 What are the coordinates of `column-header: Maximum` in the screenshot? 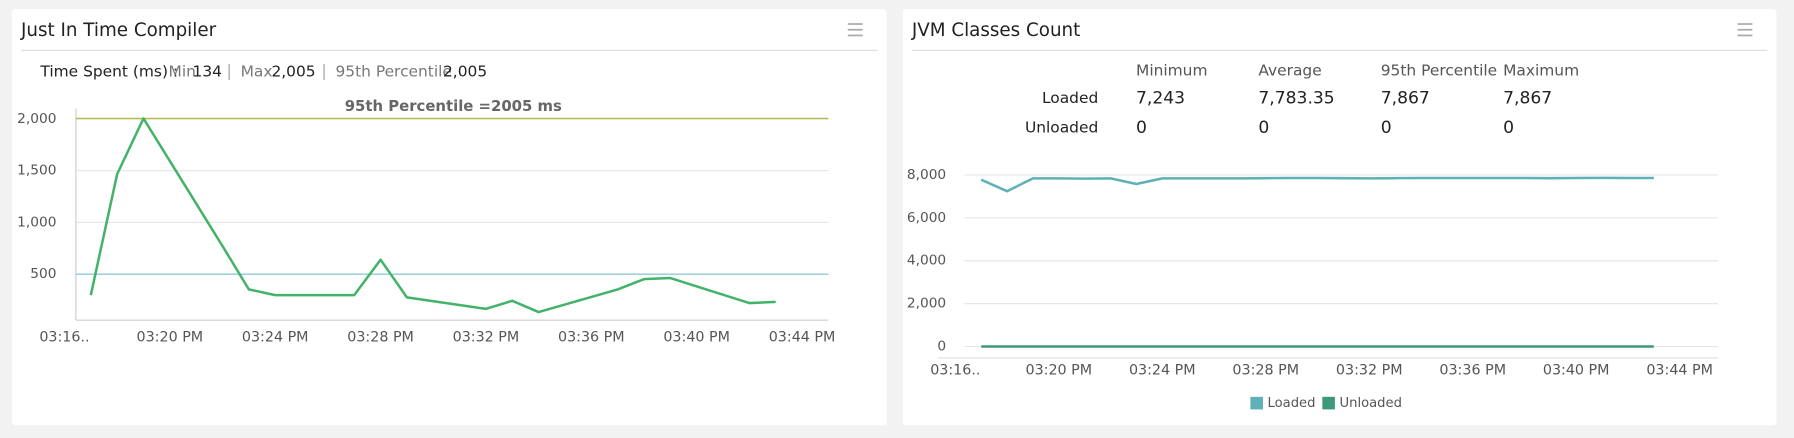 It's located at (1541, 70).